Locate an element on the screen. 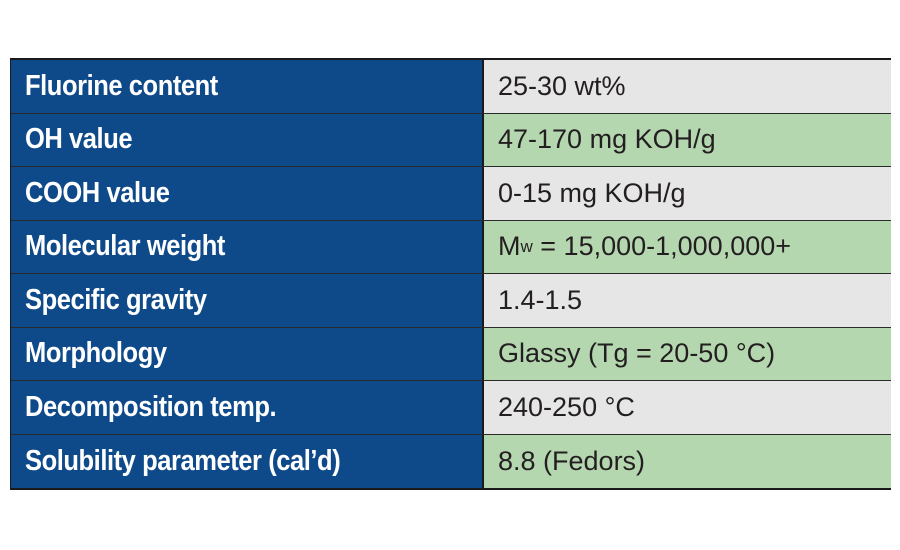 The height and width of the screenshot is (550, 900). table-row: Decomposition temp. 240-250 °C is located at coordinates (451, 408).